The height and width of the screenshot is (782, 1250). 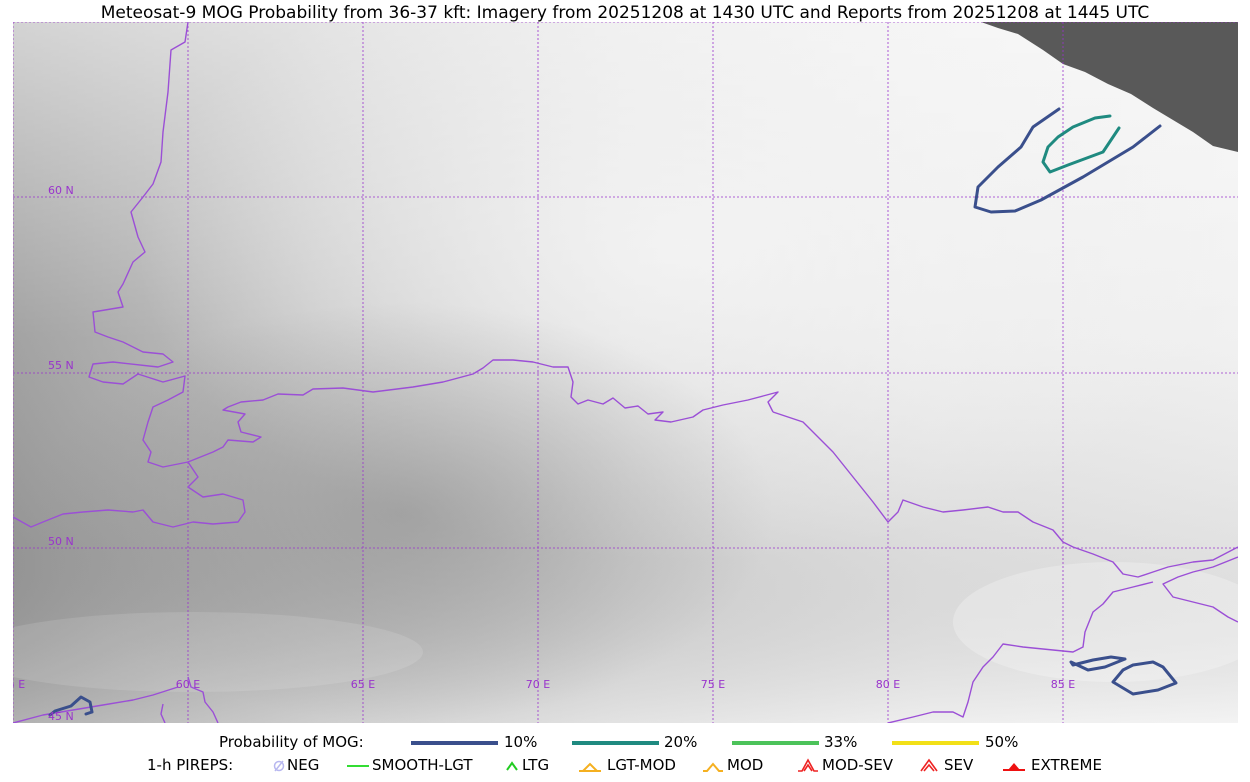 What do you see at coordinates (641, 765) in the screenshot?
I see `lgt-mod-pirep-label: LGT-MOD` at bounding box center [641, 765].